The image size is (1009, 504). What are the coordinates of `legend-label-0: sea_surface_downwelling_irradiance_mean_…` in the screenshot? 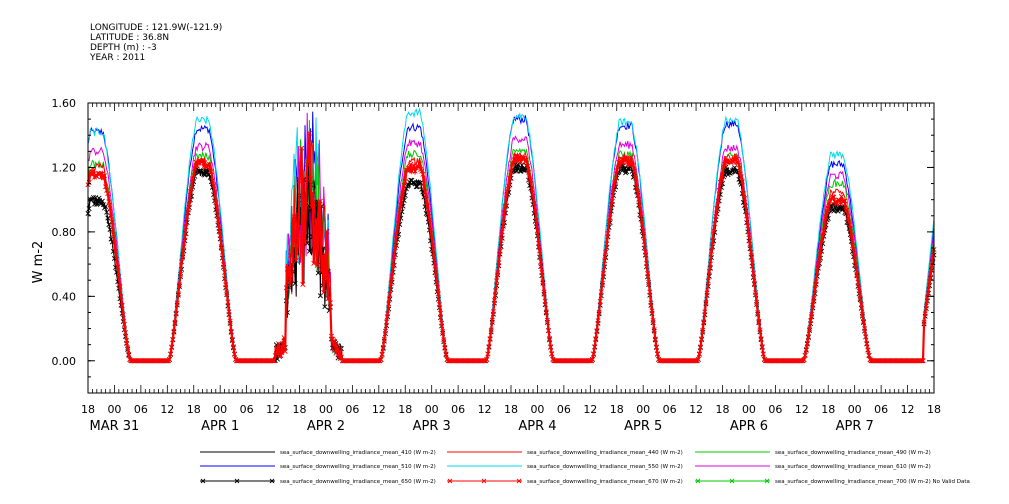 It's located at (358, 453).